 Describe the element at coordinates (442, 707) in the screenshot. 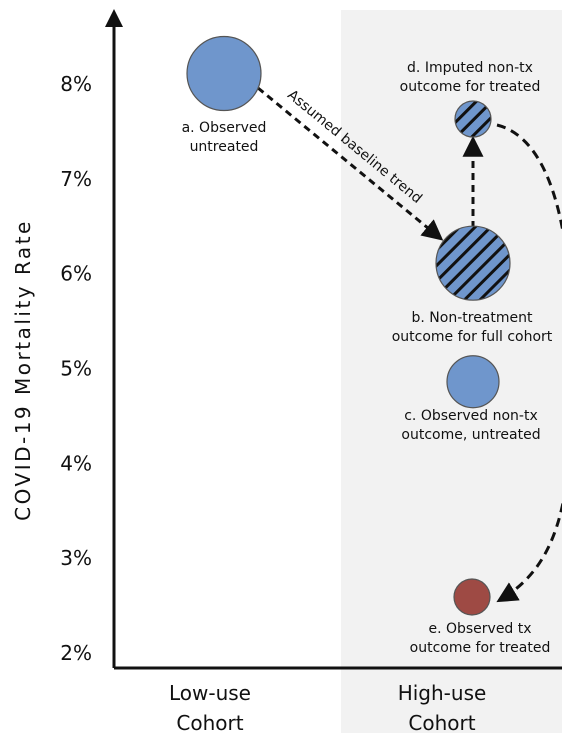

I see `x-category-label: High-use Cohort` at that location.